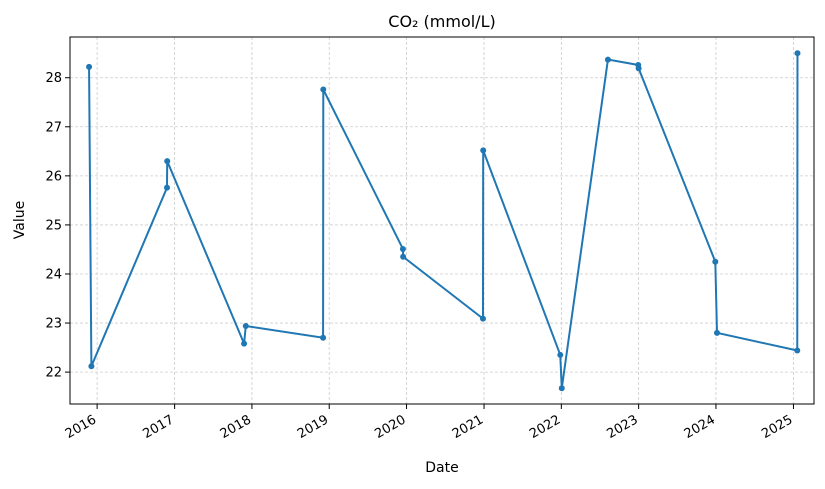 The width and height of the screenshot is (825, 489). I want to click on y-axis-label: Value, so click(20, 220).